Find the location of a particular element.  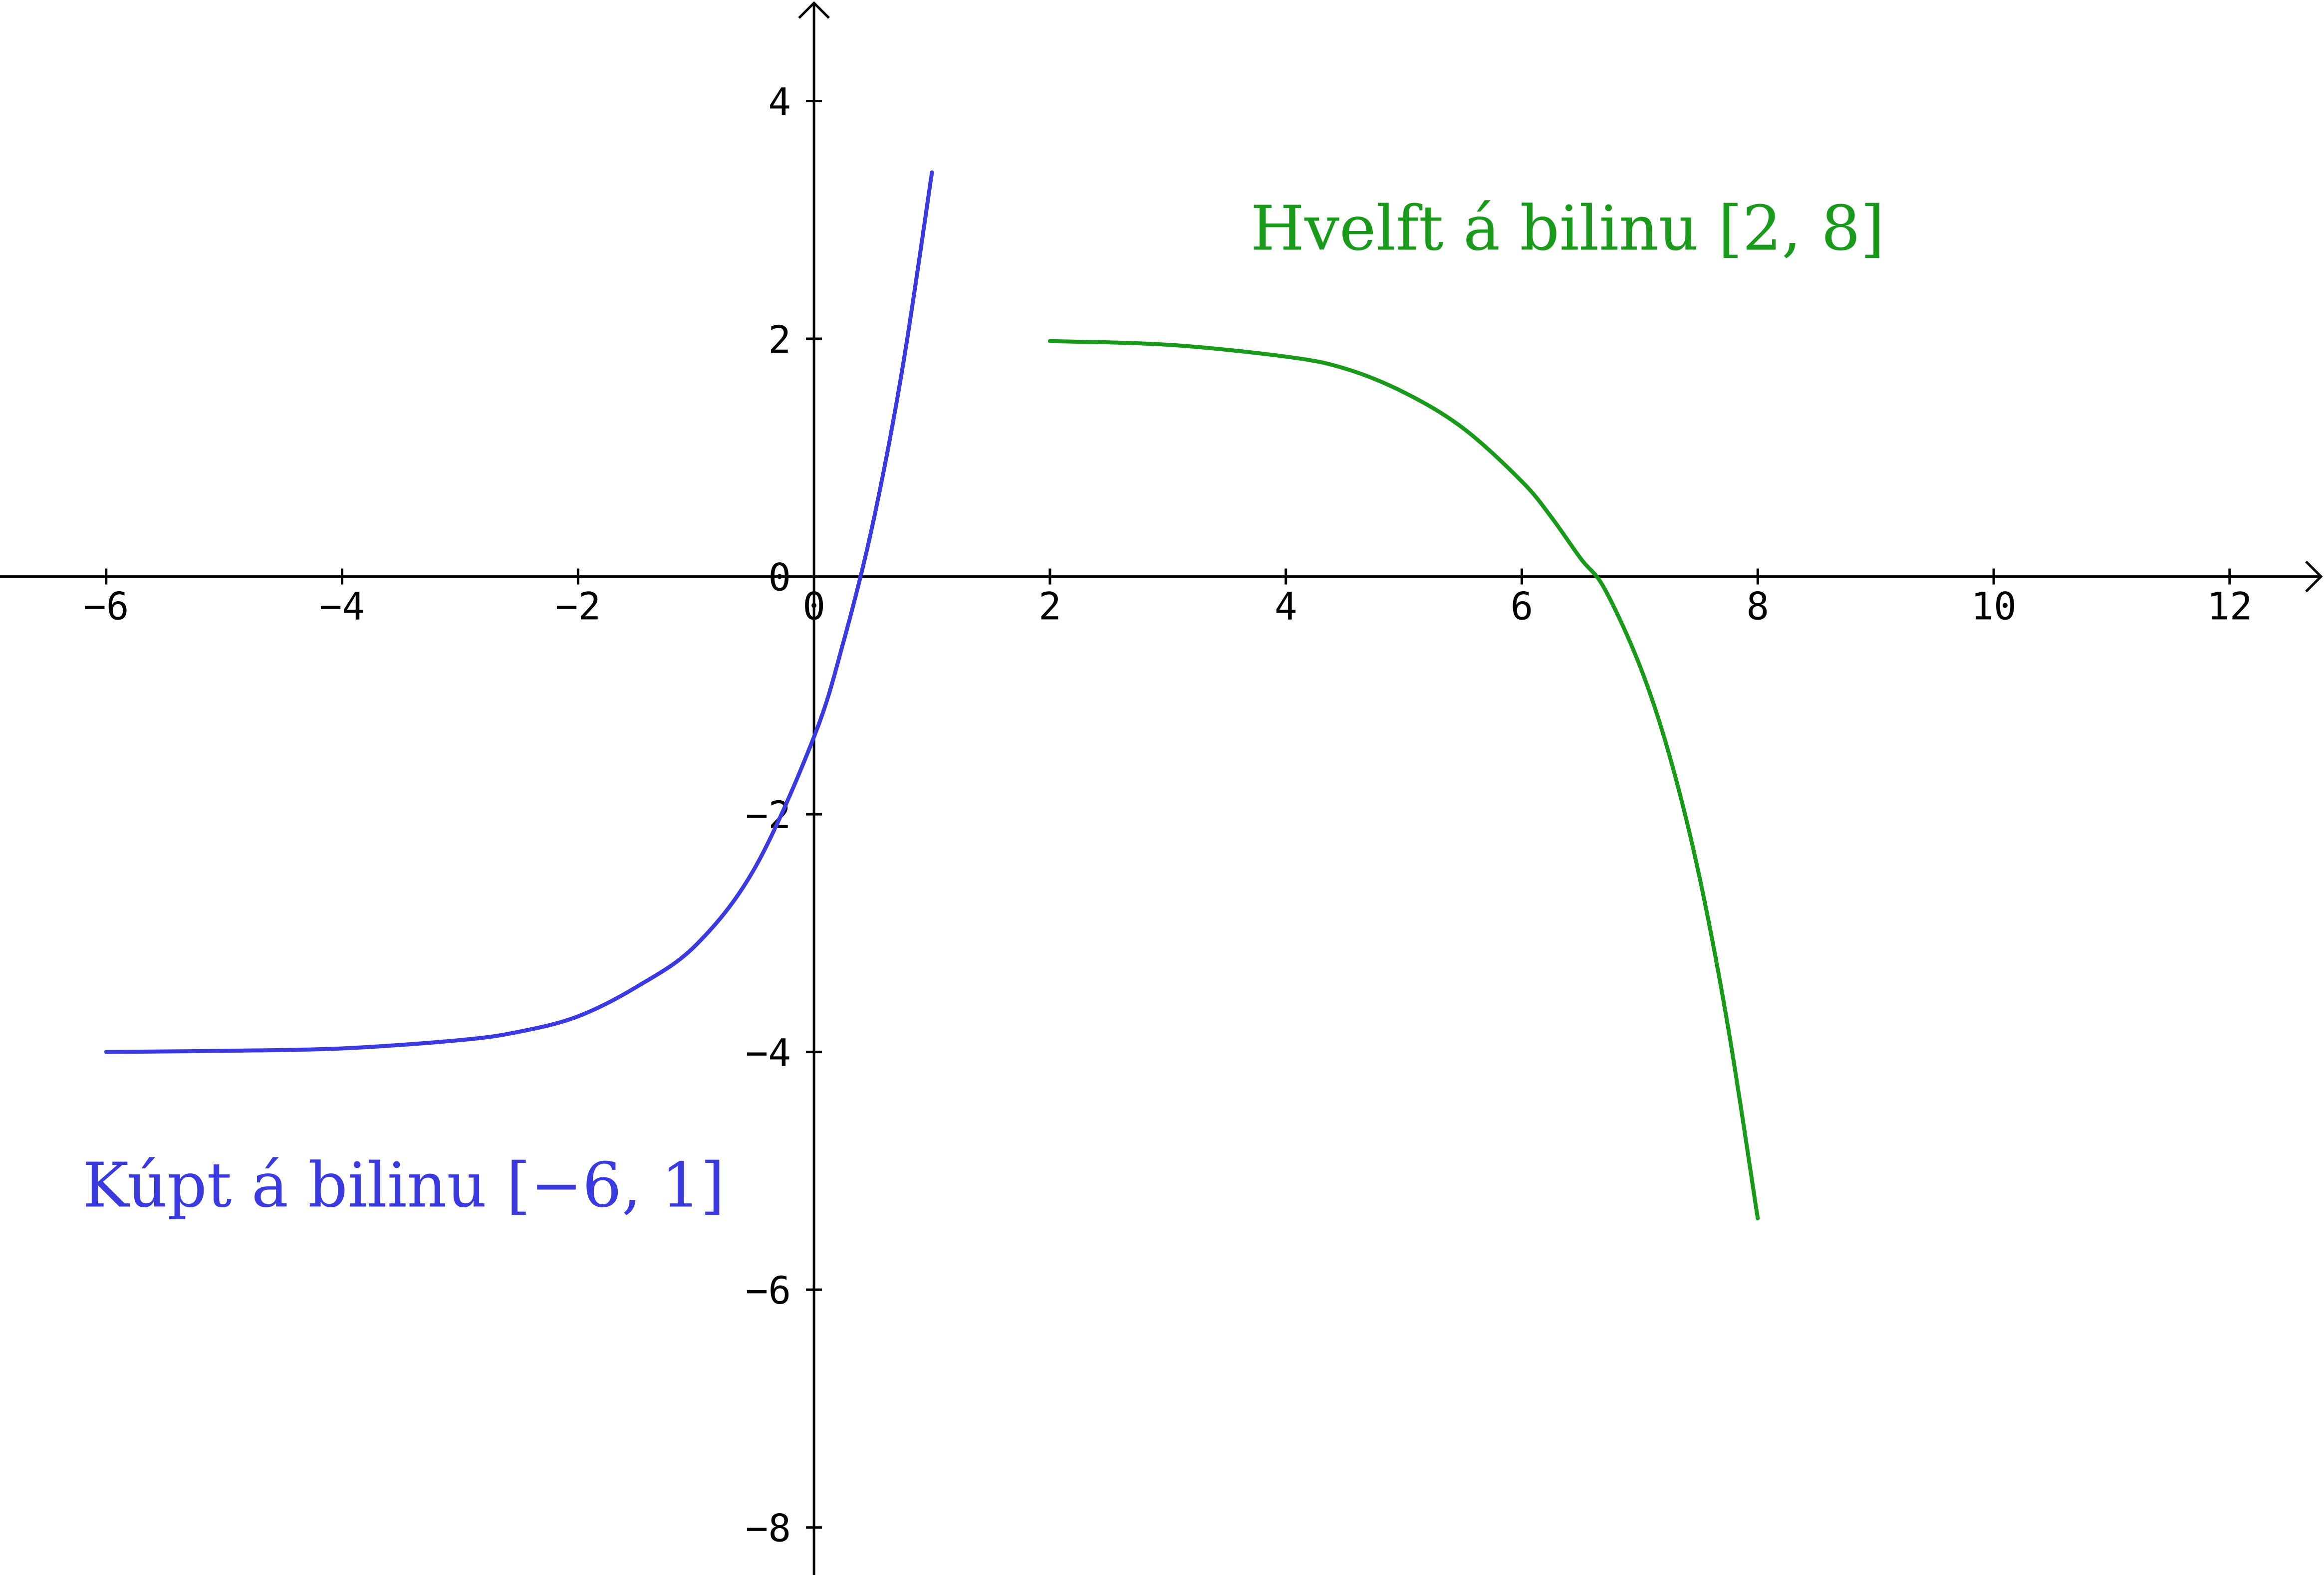

y-tick-label: 2 is located at coordinates (779, 339).